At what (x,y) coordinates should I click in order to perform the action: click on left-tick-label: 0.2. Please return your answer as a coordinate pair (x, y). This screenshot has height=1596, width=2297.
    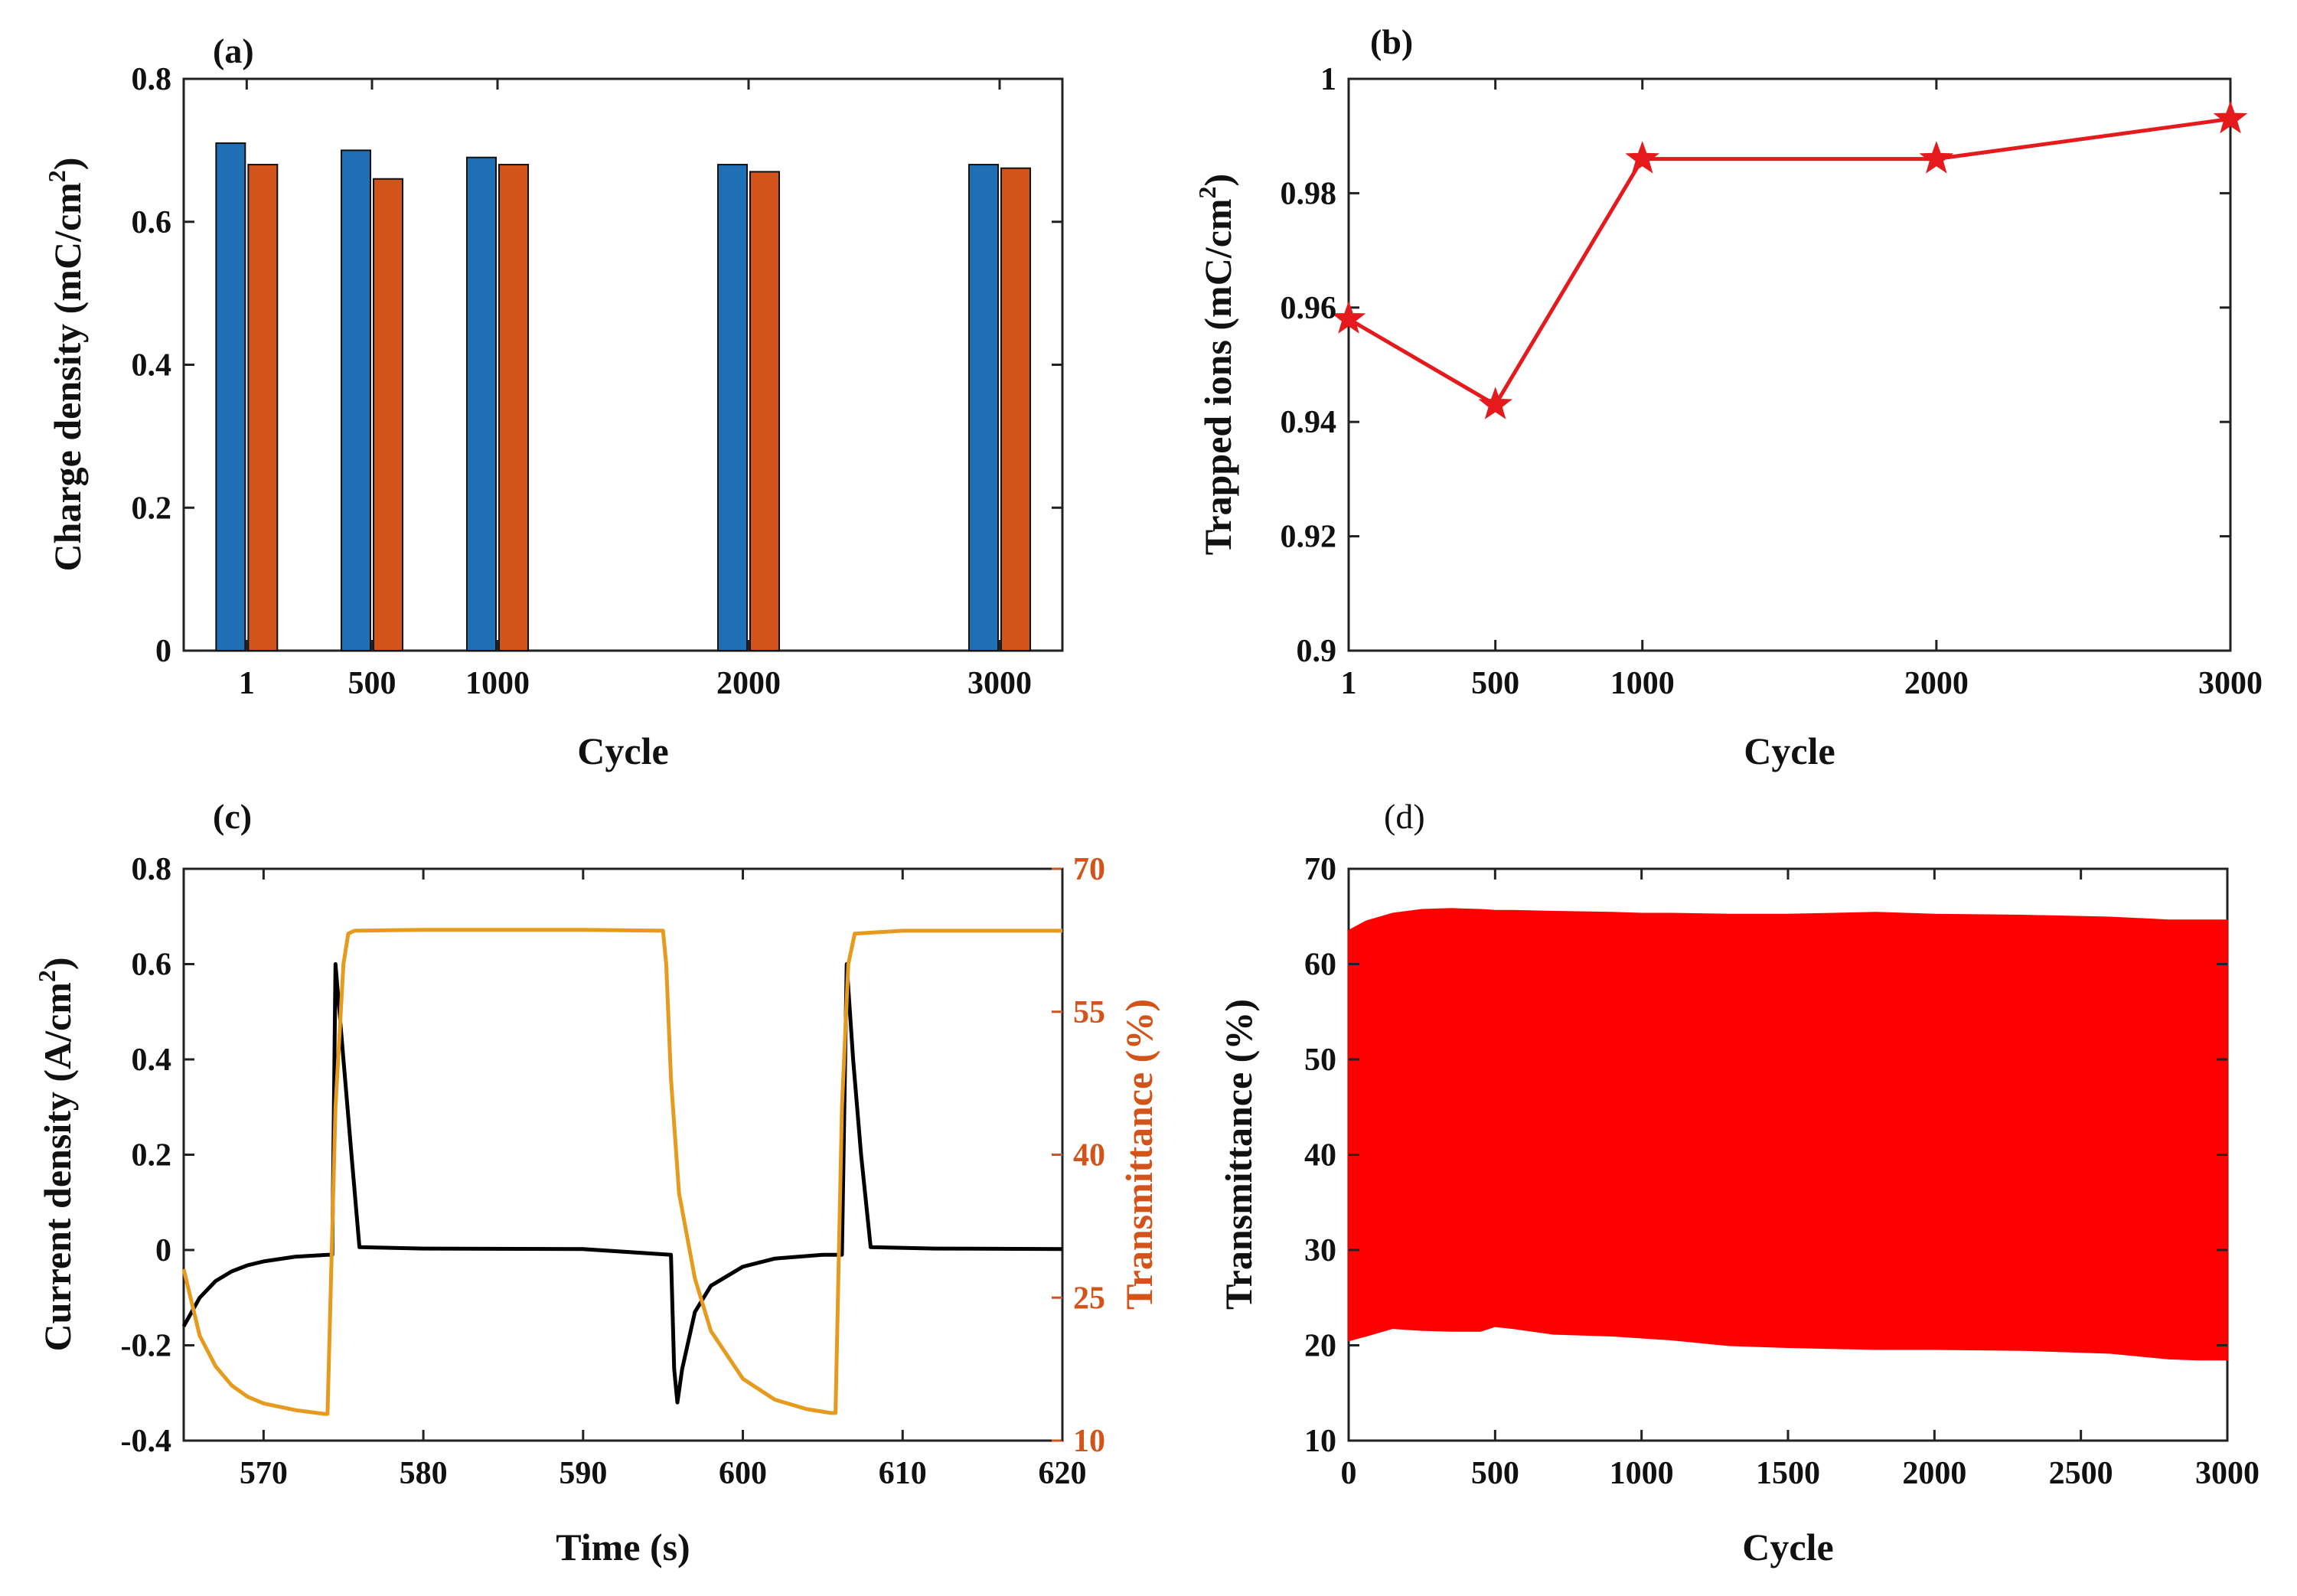
    Looking at the image, I should click on (152, 1155).